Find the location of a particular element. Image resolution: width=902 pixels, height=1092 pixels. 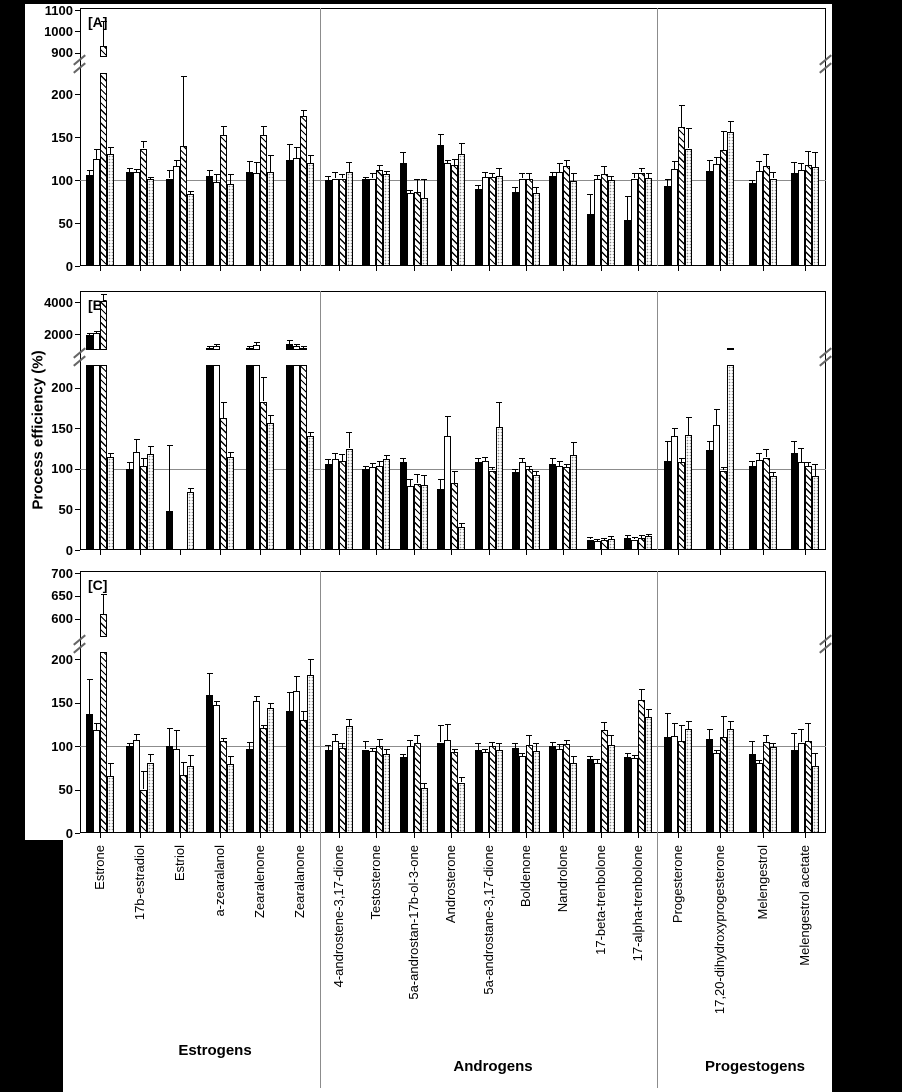

y-tick-label: 200 is located at coordinates (62, 94).